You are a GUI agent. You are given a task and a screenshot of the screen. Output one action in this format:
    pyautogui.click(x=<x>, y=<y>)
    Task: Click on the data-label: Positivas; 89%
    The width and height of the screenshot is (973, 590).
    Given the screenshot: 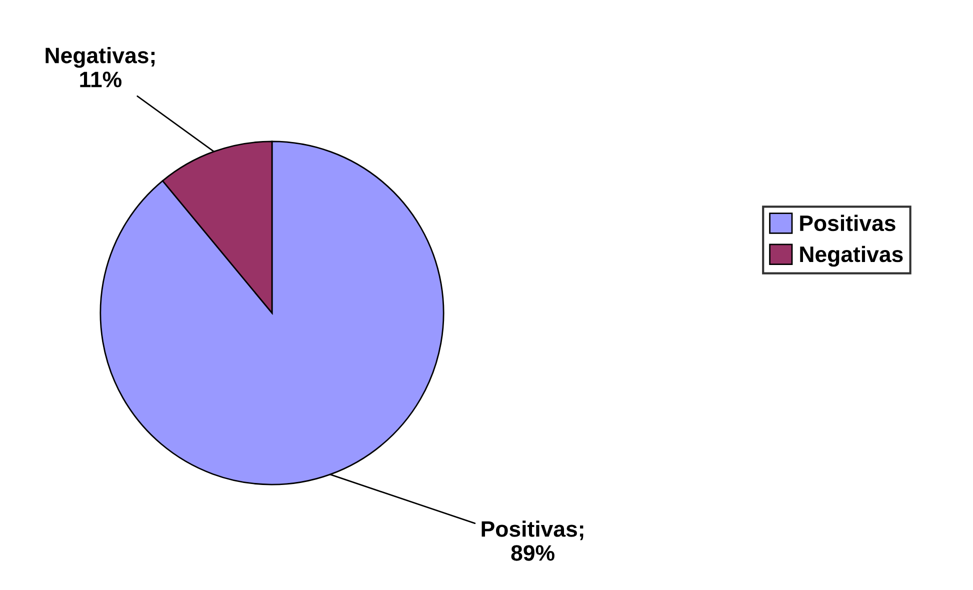 What is the action you would take?
    pyautogui.click(x=533, y=540)
    